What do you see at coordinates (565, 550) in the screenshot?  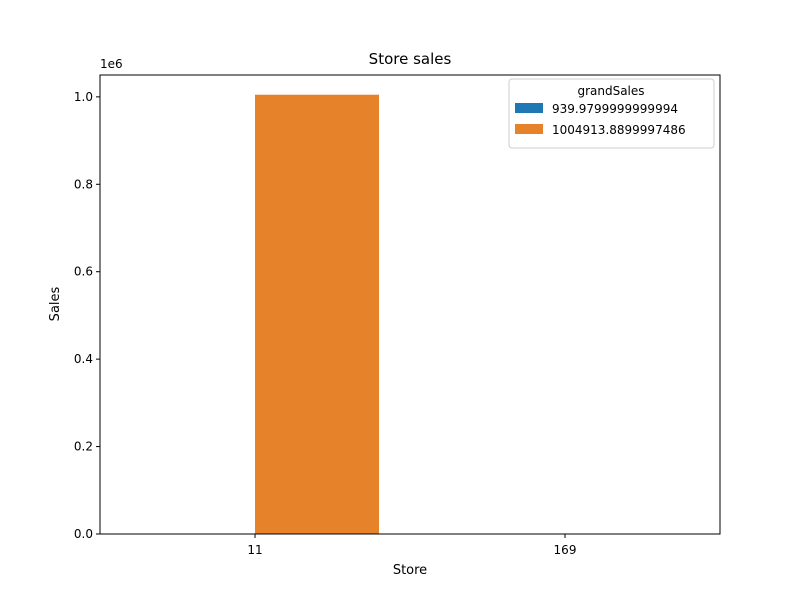 I see `x-tick-label: 169` at bounding box center [565, 550].